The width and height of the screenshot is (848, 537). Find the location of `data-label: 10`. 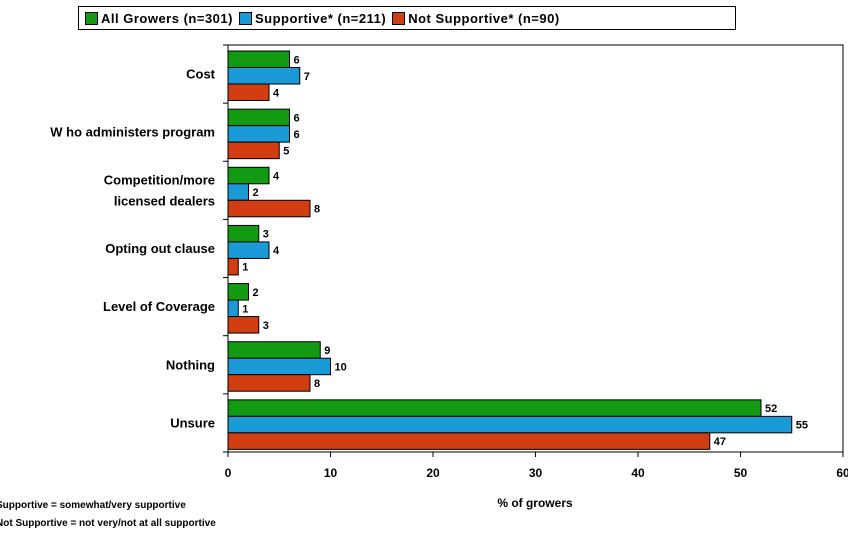

data-label: 10 is located at coordinates (341, 367).